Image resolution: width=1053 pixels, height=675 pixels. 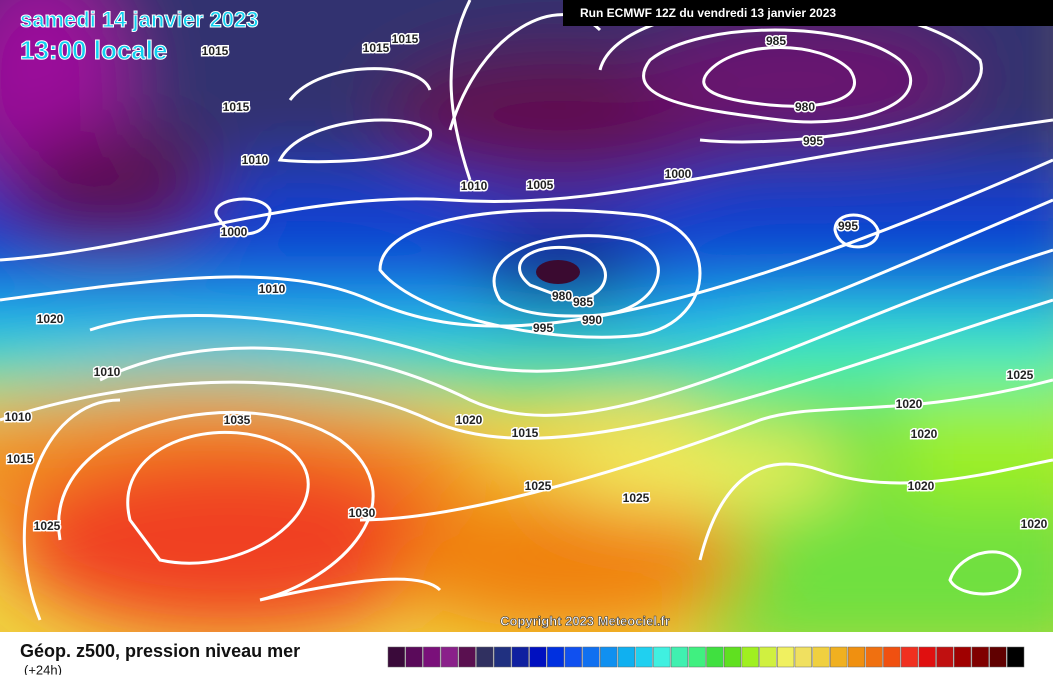 What do you see at coordinates (43, 668) in the screenshot?
I see `legend-lead: (+24h)` at bounding box center [43, 668].